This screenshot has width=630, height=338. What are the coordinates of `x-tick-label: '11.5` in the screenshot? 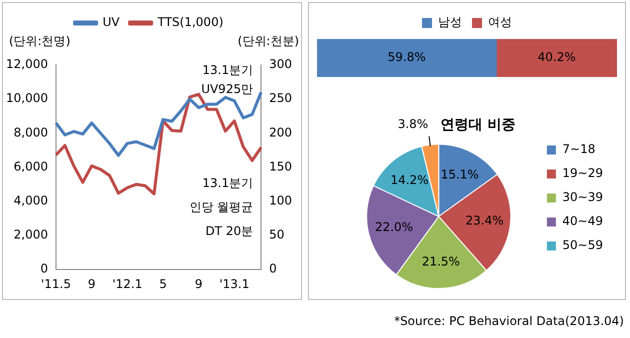 It's located at (56, 283).